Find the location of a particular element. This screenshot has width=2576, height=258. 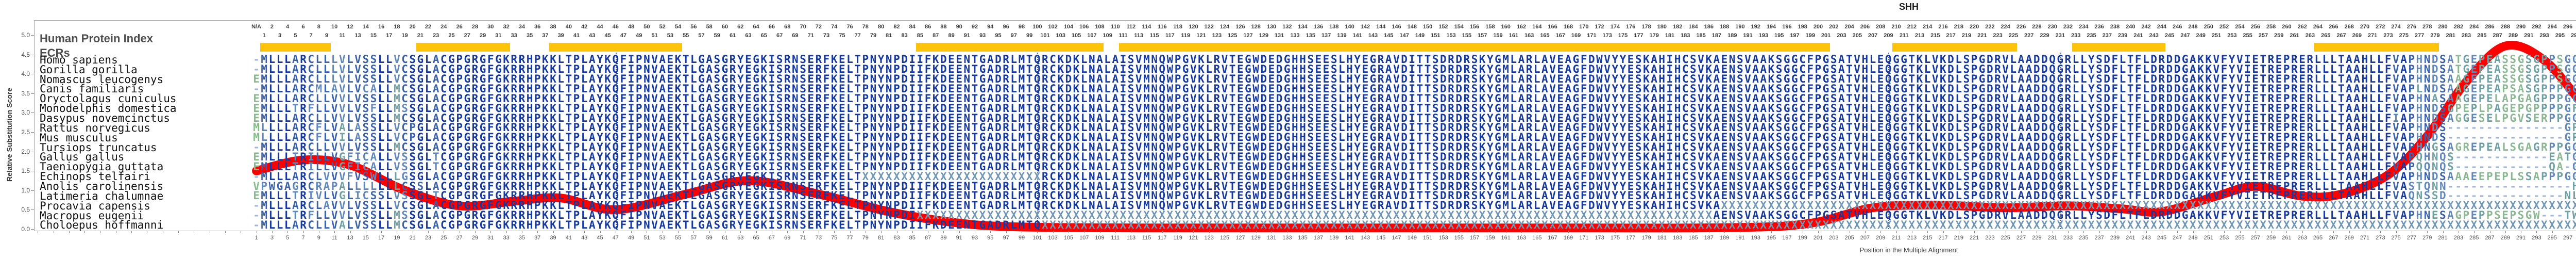

human-position-label: 218 is located at coordinates (1958, 27).